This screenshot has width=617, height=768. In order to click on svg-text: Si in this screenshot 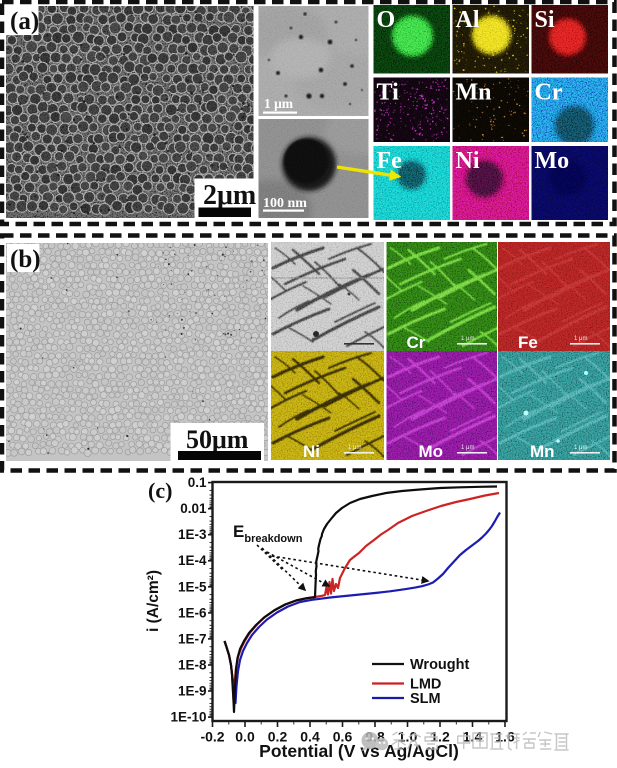, I will do `click(545, 20)`.